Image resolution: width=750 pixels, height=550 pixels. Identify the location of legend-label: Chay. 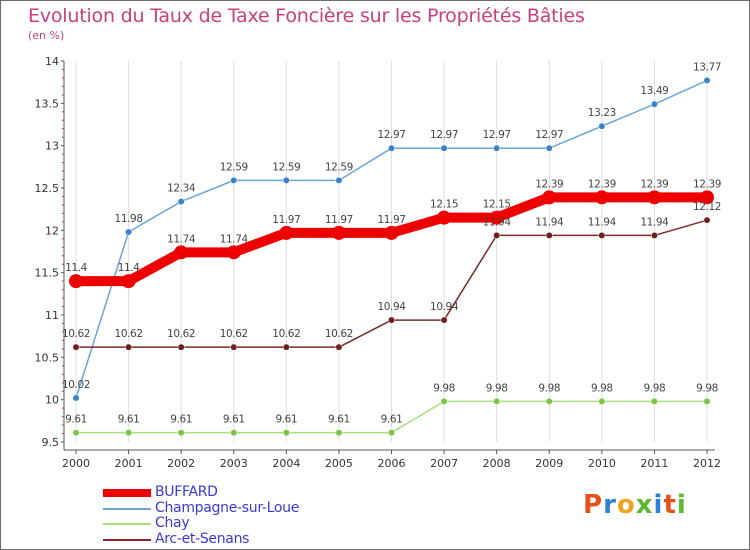
(172, 523).